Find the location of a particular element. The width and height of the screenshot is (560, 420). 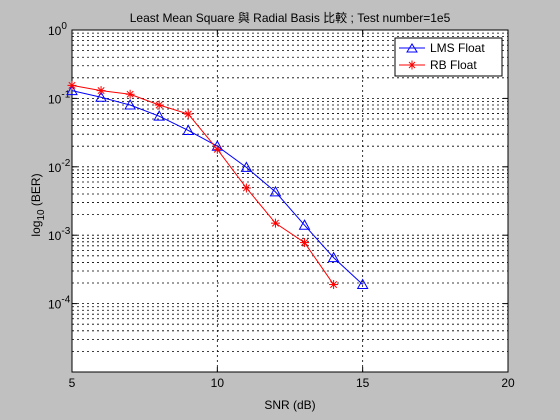

legend-box is located at coordinates (448, 57).